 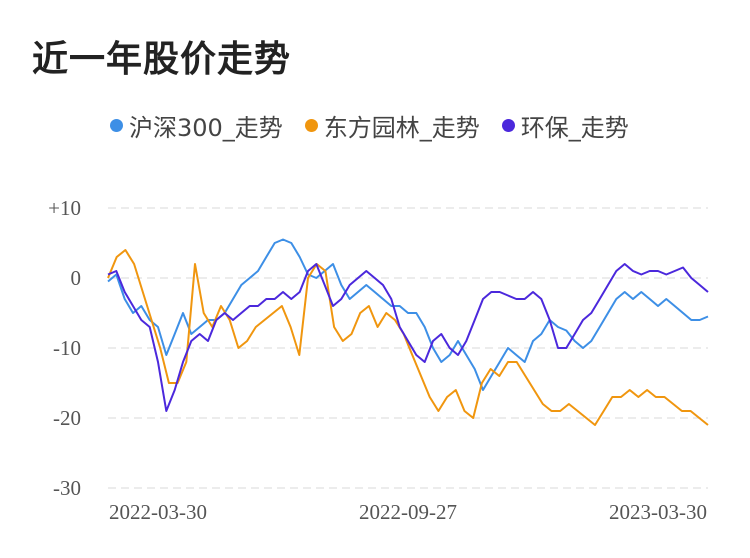 What do you see at coordinates (67, 488) in the screenshot?
I see `y-tick-label-4: -30` at bounding box center [67, 488].